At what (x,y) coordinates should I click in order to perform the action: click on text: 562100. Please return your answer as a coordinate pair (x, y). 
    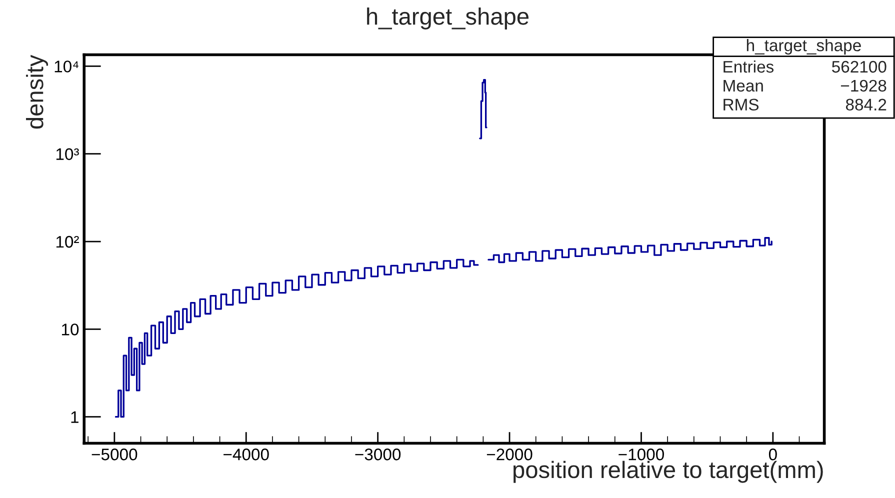
    Looking at the image, I should click on (859, 66).